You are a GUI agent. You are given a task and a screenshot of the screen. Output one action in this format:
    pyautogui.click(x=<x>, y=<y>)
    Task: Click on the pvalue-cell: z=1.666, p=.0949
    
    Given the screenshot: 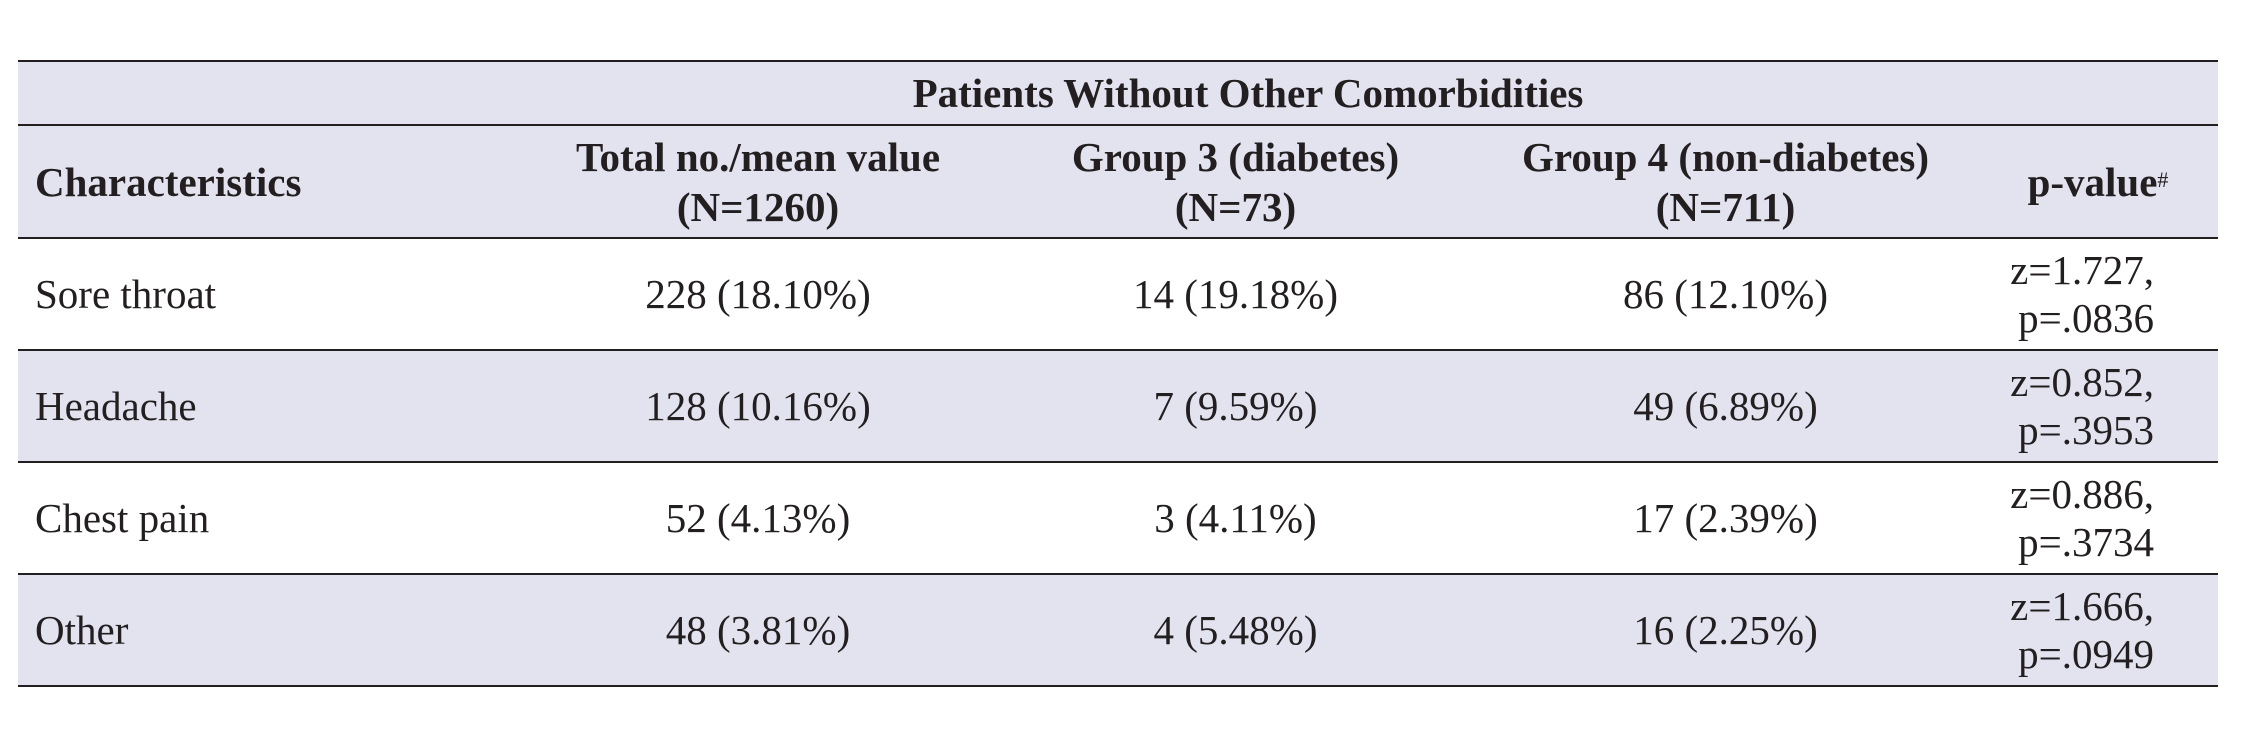 What is the action you would take?
    pyautogui.click(x=2098, y=630)
    